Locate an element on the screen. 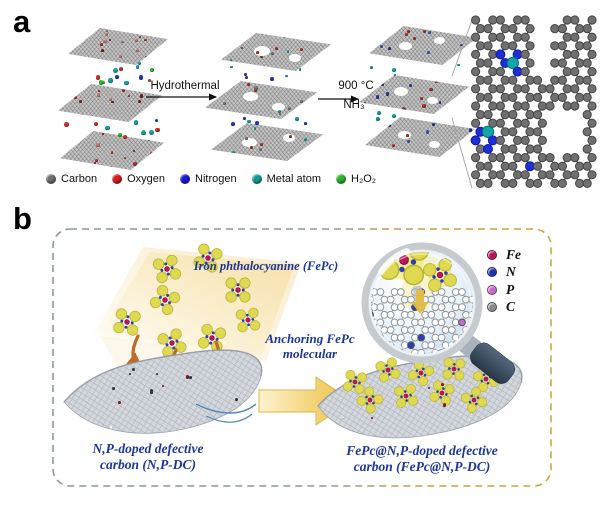 This screenshot has width=600, height=513. legend-item-metal: Metal atom is located at coordinates (286, 179).